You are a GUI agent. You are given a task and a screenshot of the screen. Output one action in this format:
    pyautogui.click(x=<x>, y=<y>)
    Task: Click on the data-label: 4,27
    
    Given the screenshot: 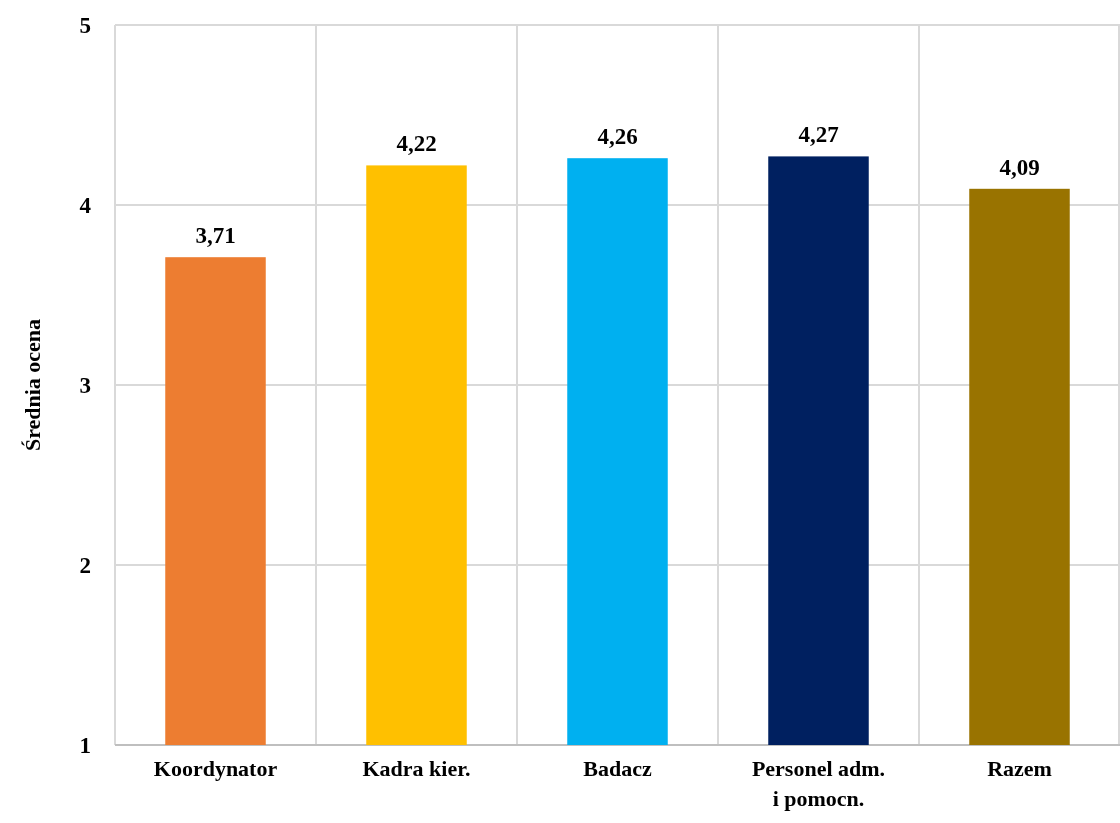 What is the action you would take?
    pyautogui.click(x=818, y=135)
    